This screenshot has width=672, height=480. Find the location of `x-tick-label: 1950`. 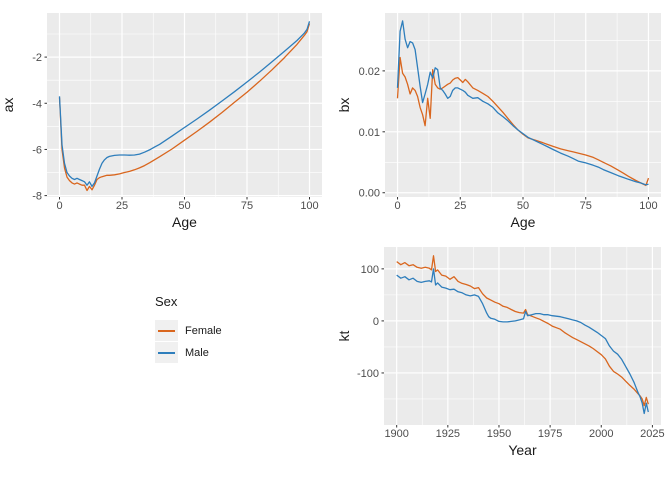

x-tick-label: 1950 is located at coordinates (499, 434).